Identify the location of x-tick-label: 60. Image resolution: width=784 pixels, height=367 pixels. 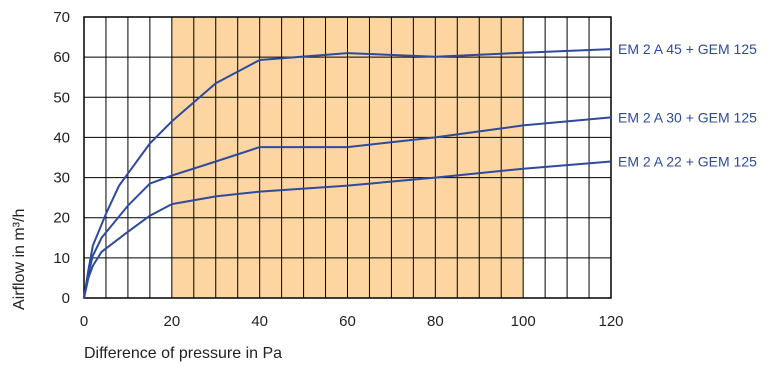
(347, 321).